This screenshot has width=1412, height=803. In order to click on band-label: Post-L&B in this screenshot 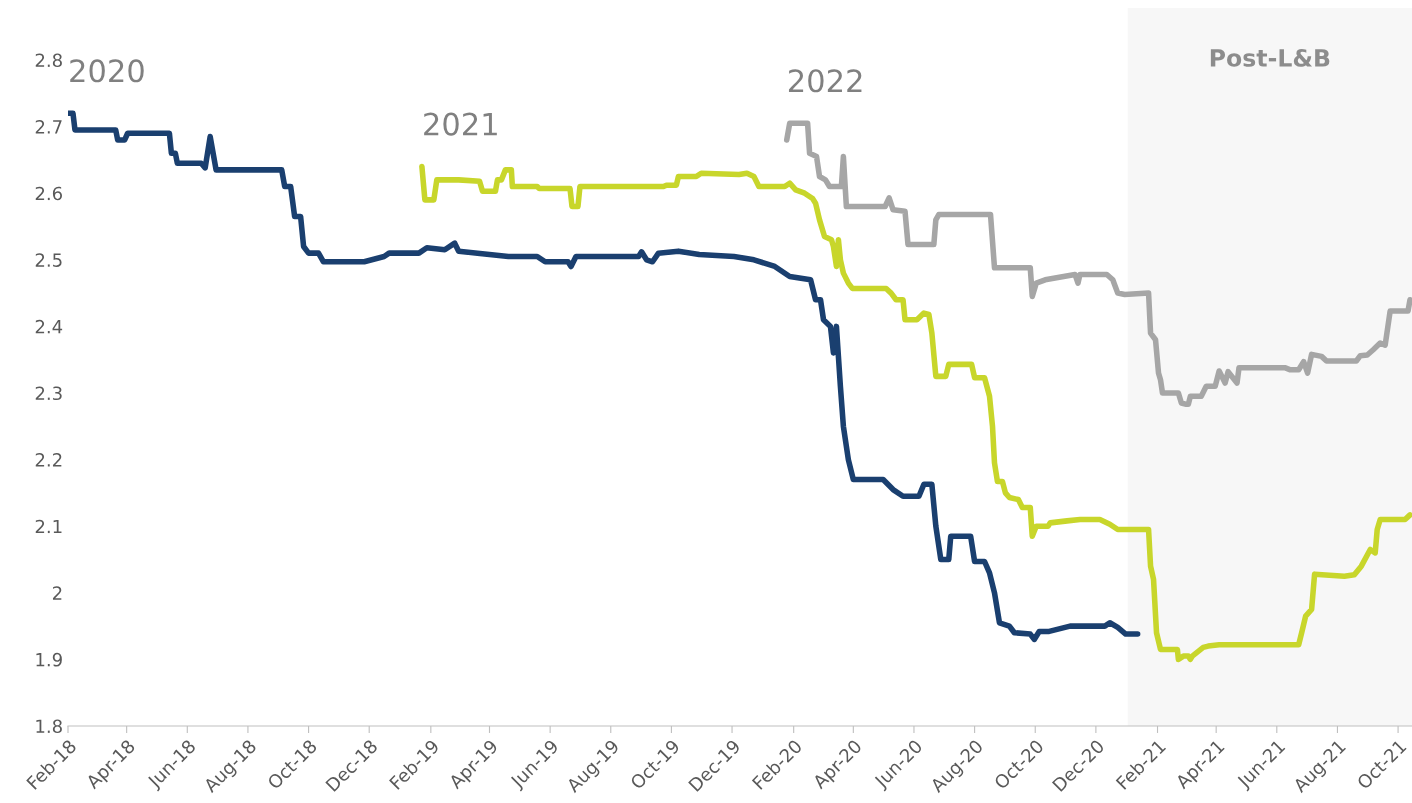, I will do `click(1270, 57)`.